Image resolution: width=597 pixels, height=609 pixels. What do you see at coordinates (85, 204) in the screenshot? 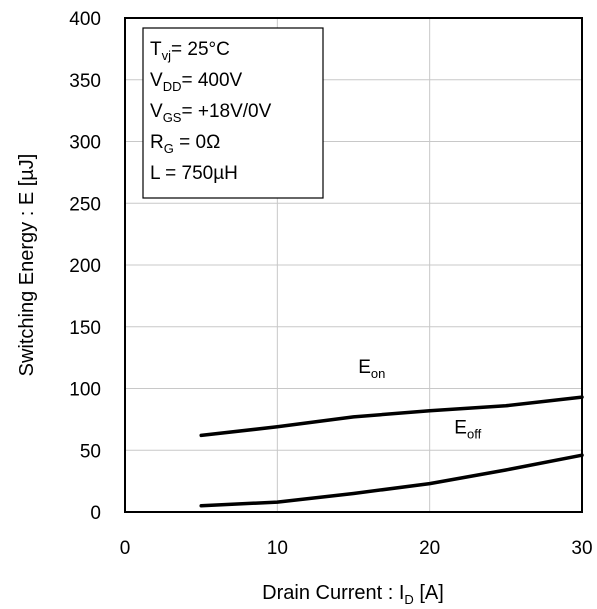
I see `y-tick-label: 250` at bounding box center [85, 204].